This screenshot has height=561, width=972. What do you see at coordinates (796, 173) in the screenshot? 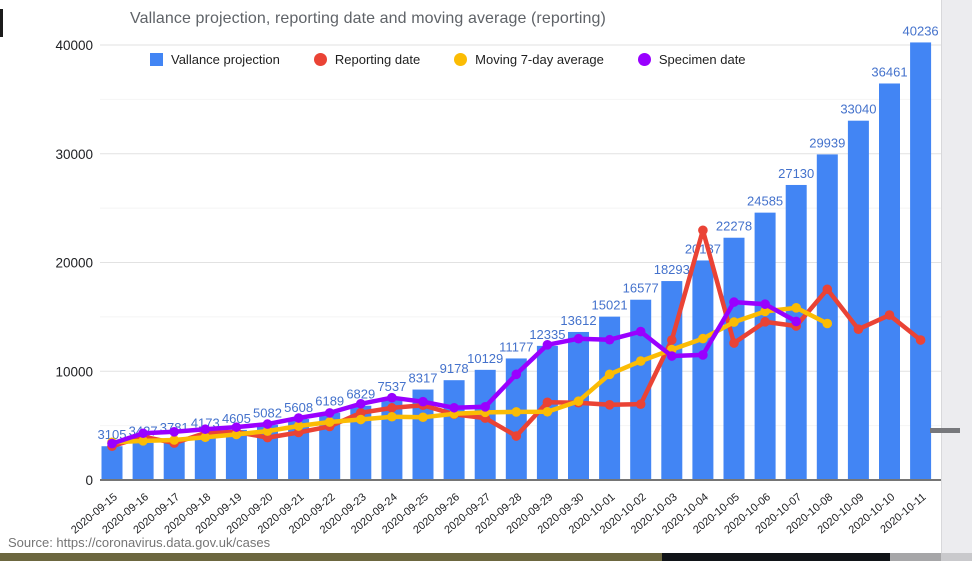
I see `bar-value-label: 27130` at bounding box center [796, 173].